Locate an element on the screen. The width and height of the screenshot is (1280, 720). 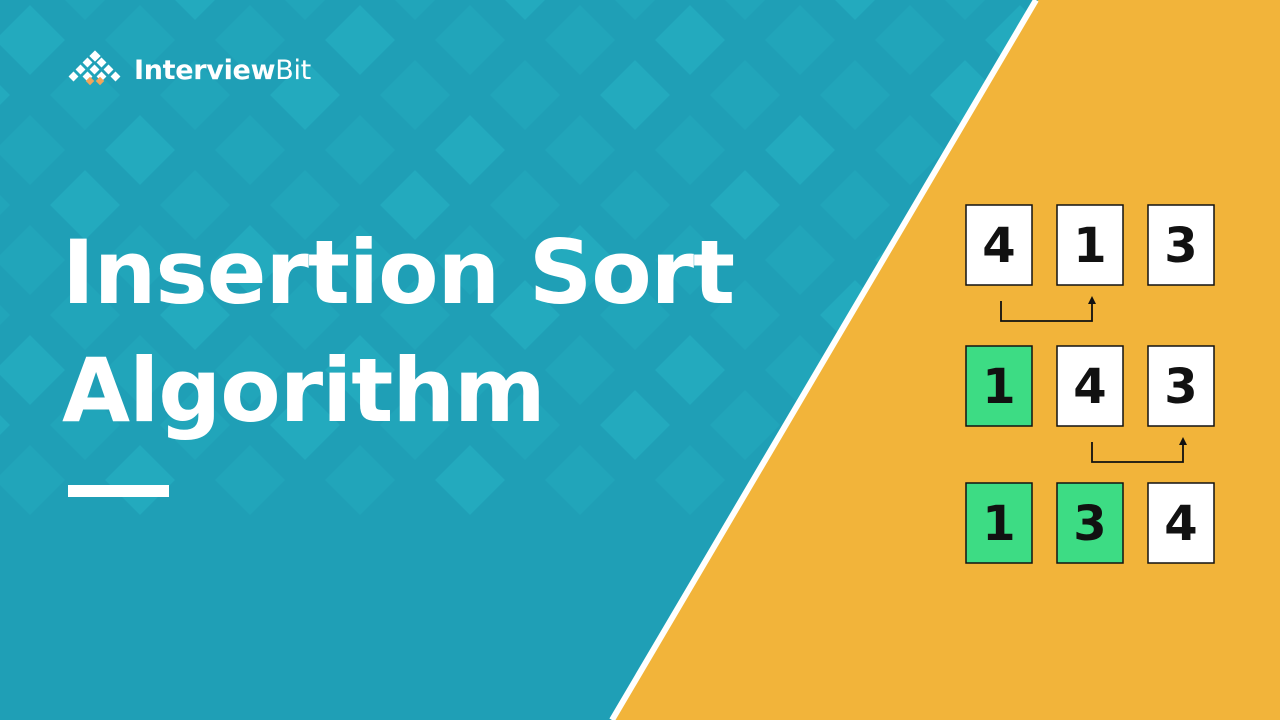
cell-row3-col1: 1 is located at coordinates (999, 523).